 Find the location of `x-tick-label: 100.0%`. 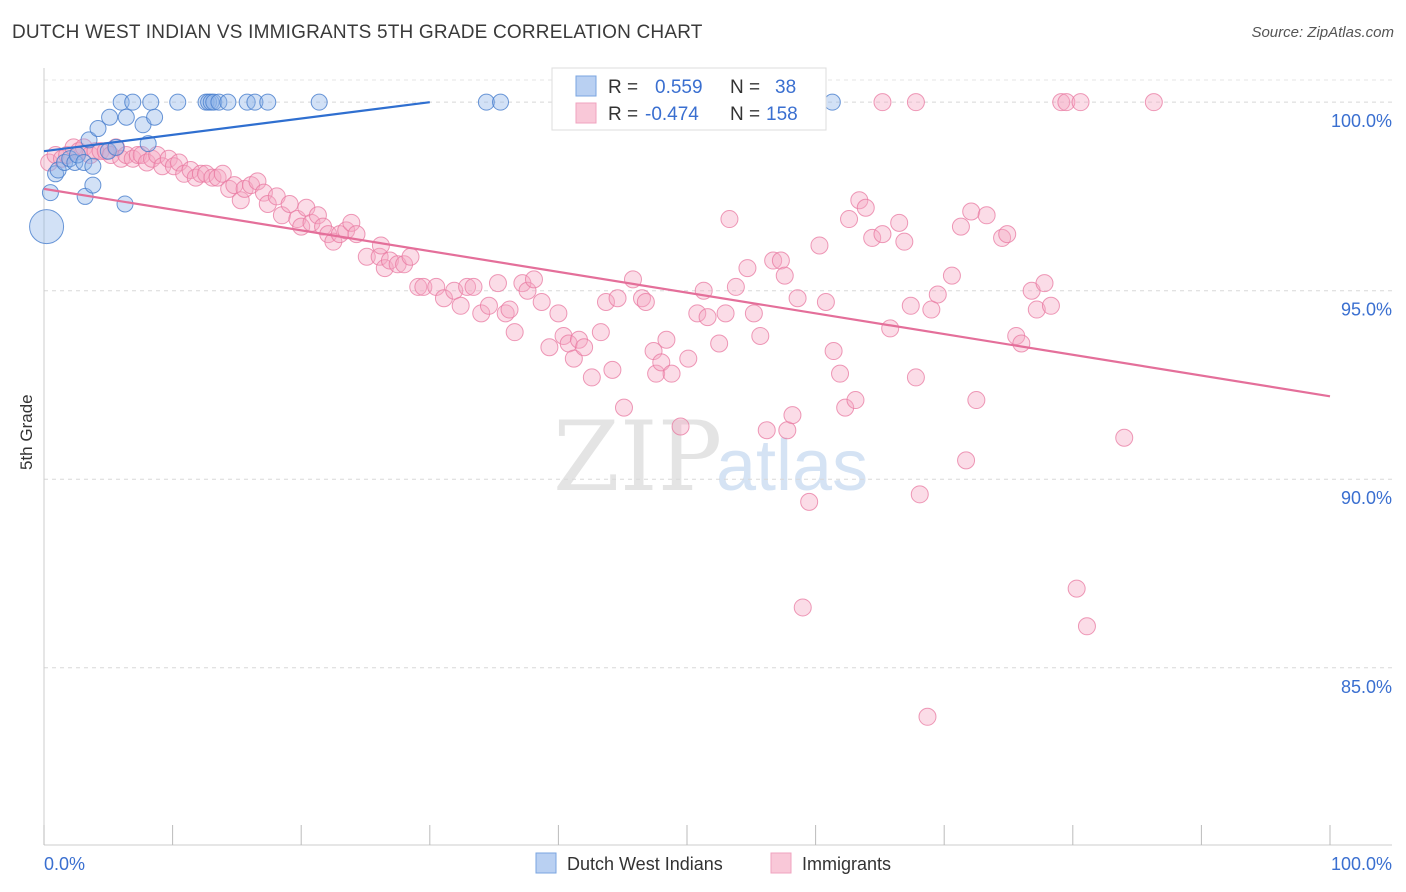

x-tick-label: 100.0% is located at coordinates (1361, 864).